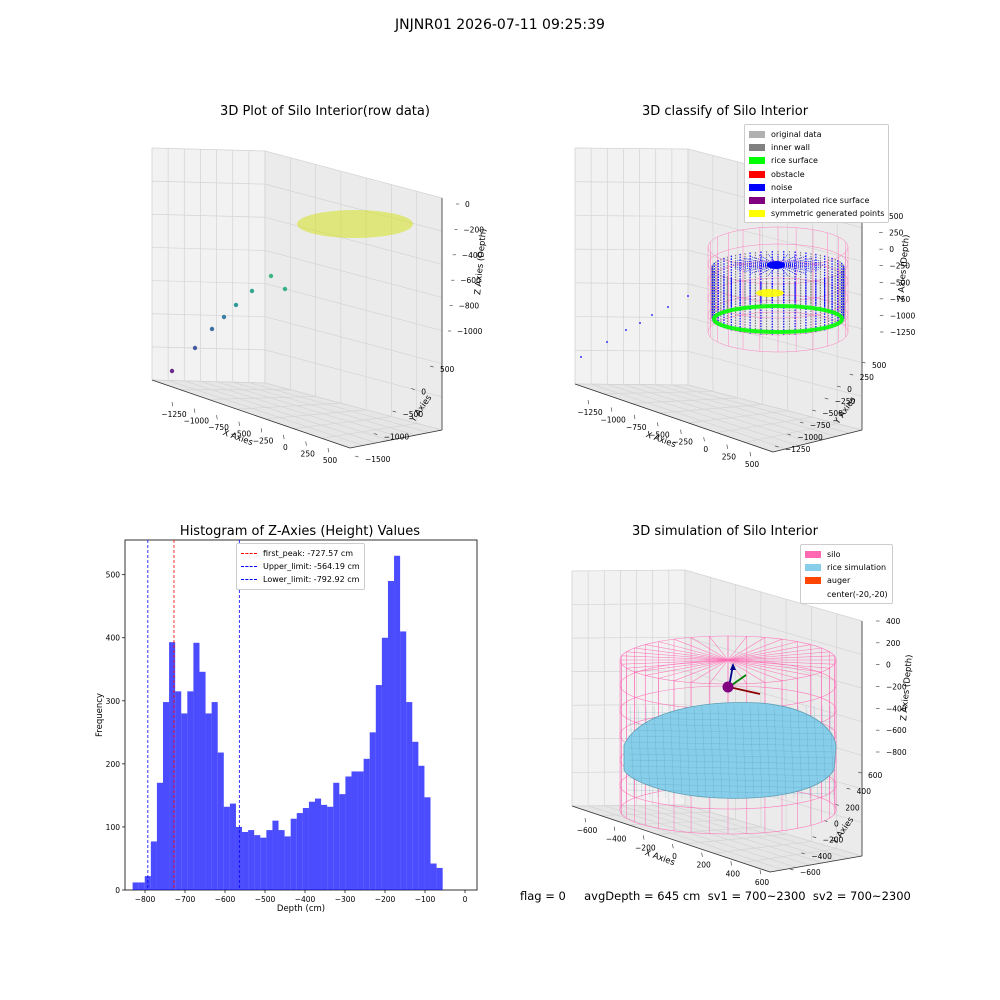 This screenshot has width=1000, height=1000. What do you see at coordinates (845, 401) in the screenshot?
I see `p2-y-tick-label: −250` at bounding box center [845, 401].